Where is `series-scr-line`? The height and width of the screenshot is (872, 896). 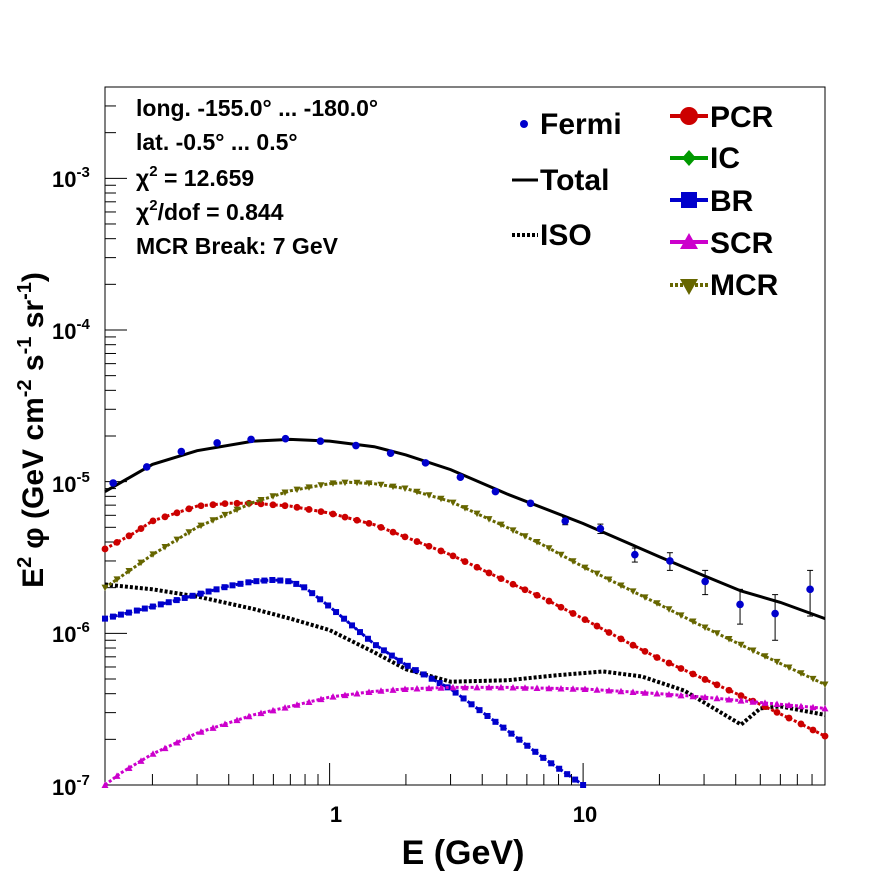 series-scr-line is located at coordinates (465, 736).